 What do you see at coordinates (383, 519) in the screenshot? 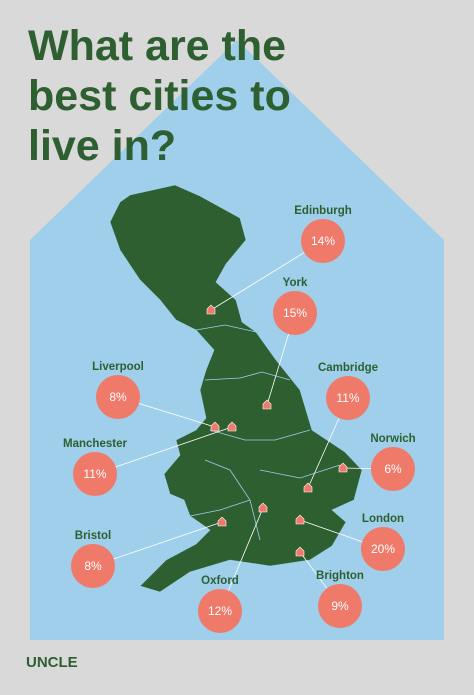
I see `city-name: London` at bounding box center [383, 519].